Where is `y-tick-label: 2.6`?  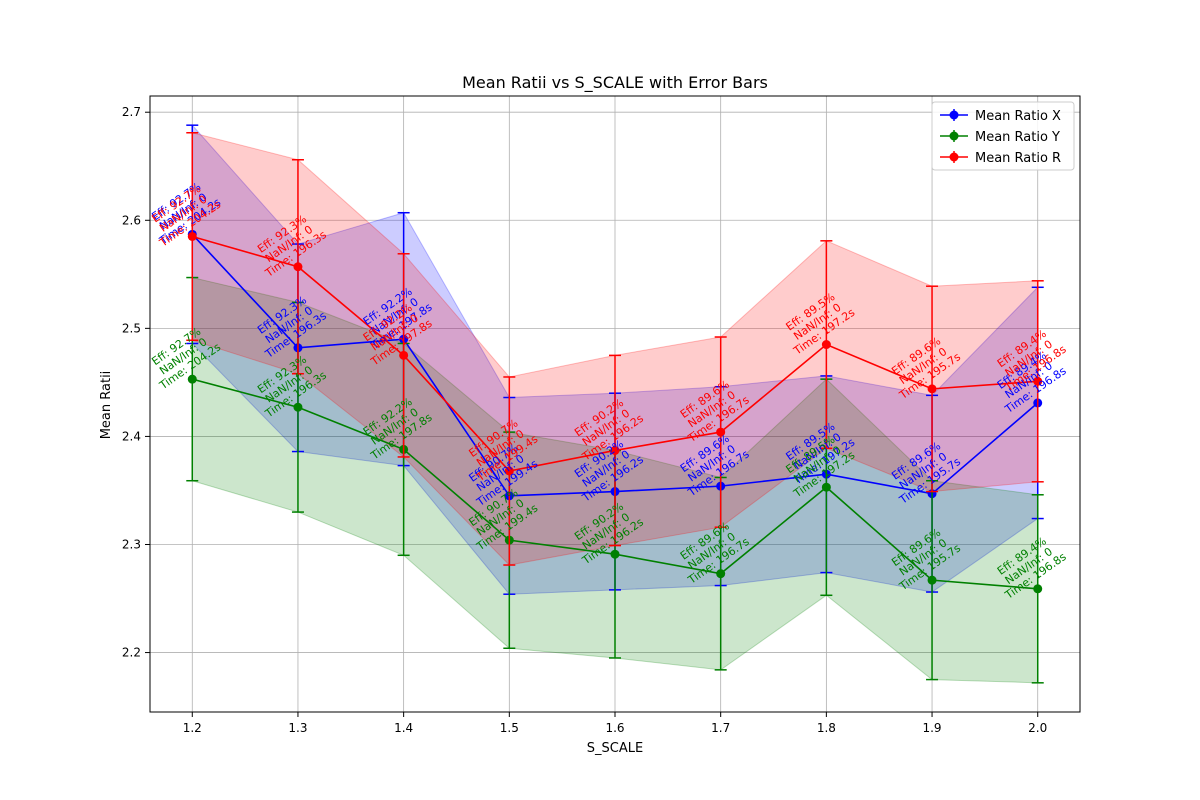
y-tick-label: 2.6 is located at coordinates (131, 220).